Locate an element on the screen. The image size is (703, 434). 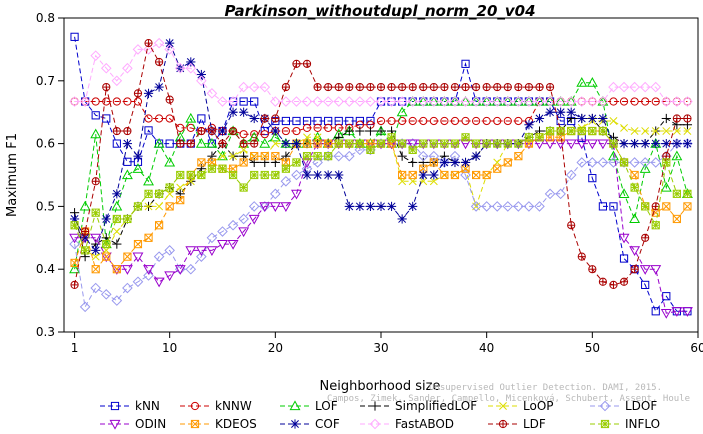
legend-item-odin: ODIN is located at coordinates (133, 424).